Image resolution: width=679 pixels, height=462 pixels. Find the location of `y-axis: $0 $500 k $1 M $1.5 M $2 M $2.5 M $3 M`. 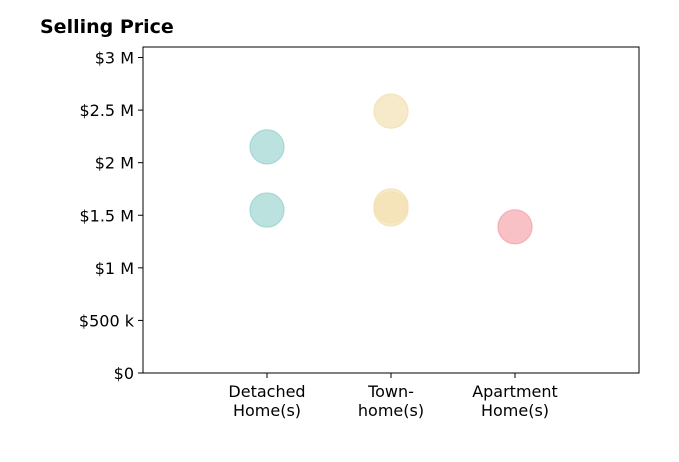

y-axis: $0 $500 k $1 M $1.5 M $2 M $2.5 M $3 M is located at coordinates (111, 216).